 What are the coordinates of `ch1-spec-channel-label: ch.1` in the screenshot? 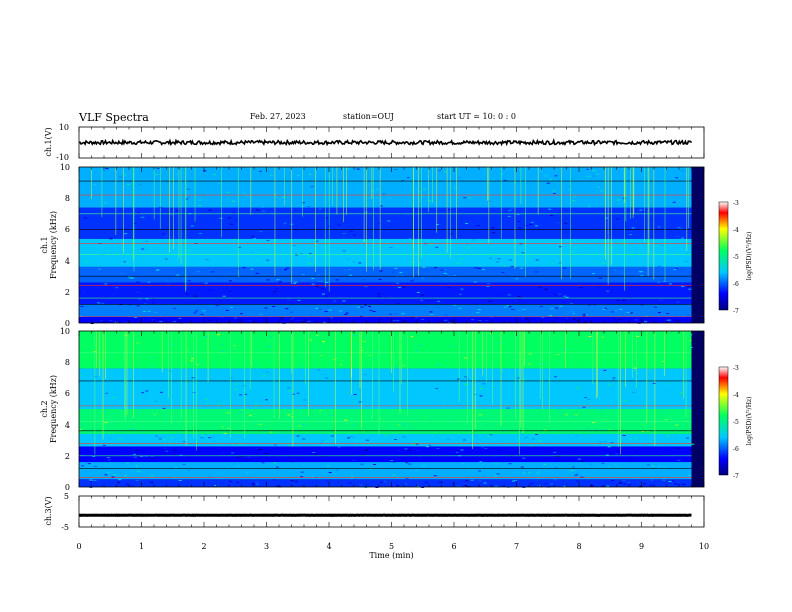 It's located at (44, 244).